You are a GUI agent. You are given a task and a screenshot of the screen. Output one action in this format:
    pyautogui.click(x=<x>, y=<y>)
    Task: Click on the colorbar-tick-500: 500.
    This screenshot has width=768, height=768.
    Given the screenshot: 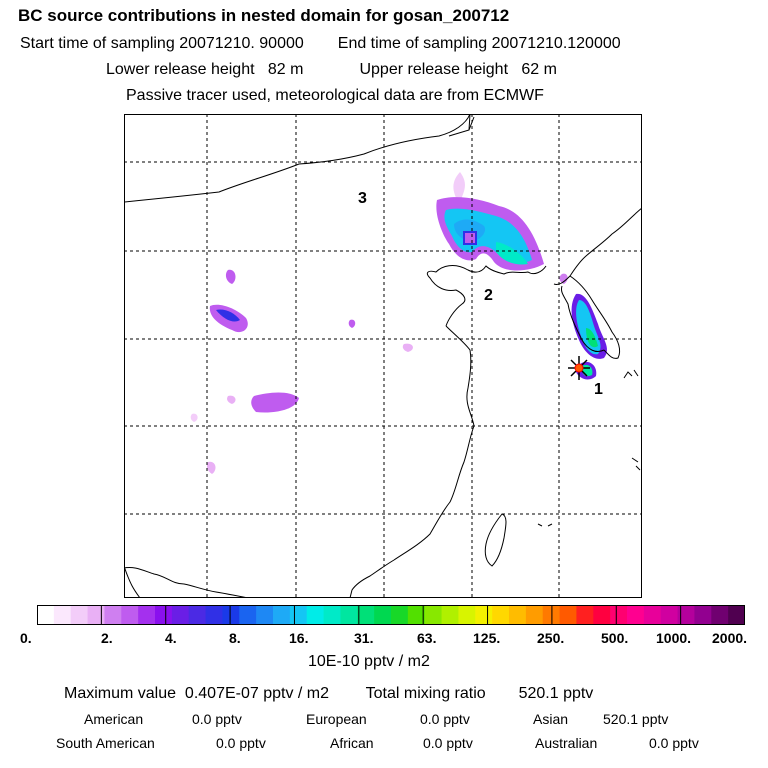 What is the action you would take?
    pyautogui.click(x=615, y=638)
    